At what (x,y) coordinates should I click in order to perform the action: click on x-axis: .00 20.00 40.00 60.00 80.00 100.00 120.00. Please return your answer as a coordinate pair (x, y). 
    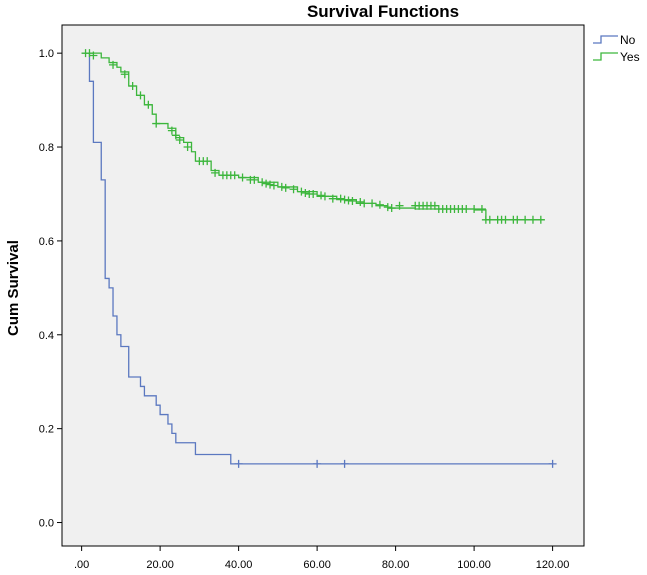
    Looking at the image, I should click on (321, 558).